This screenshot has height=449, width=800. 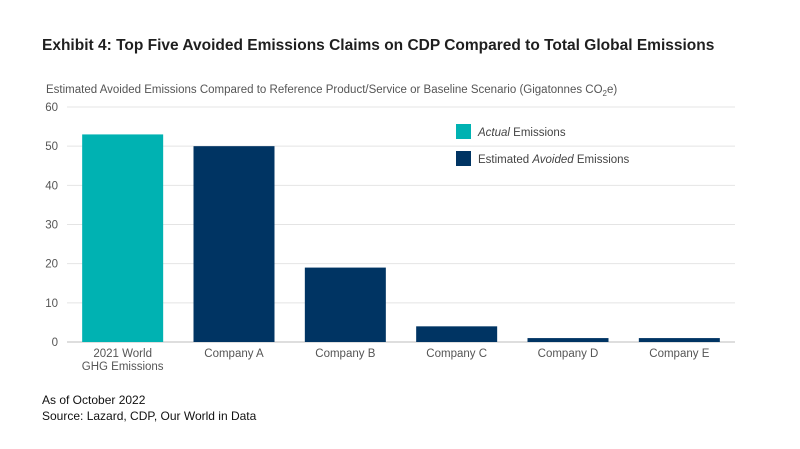 What do you see at coordinates (605, 93) in the screenshot?
I see `y-axis-label-subscript: 2` at bounding box center [605, 93].